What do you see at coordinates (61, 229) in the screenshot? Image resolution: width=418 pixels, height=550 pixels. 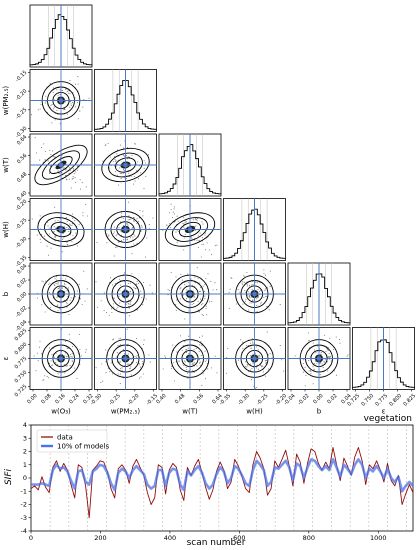 I see `scatter-panel` at bounding box center [61, 229].